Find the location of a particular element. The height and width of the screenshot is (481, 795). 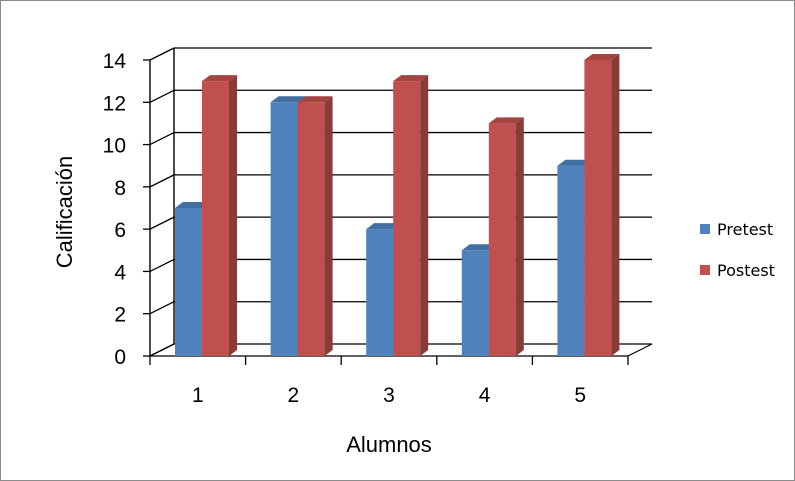

x-tick-label: 3 is located at coordinates (389, 395).